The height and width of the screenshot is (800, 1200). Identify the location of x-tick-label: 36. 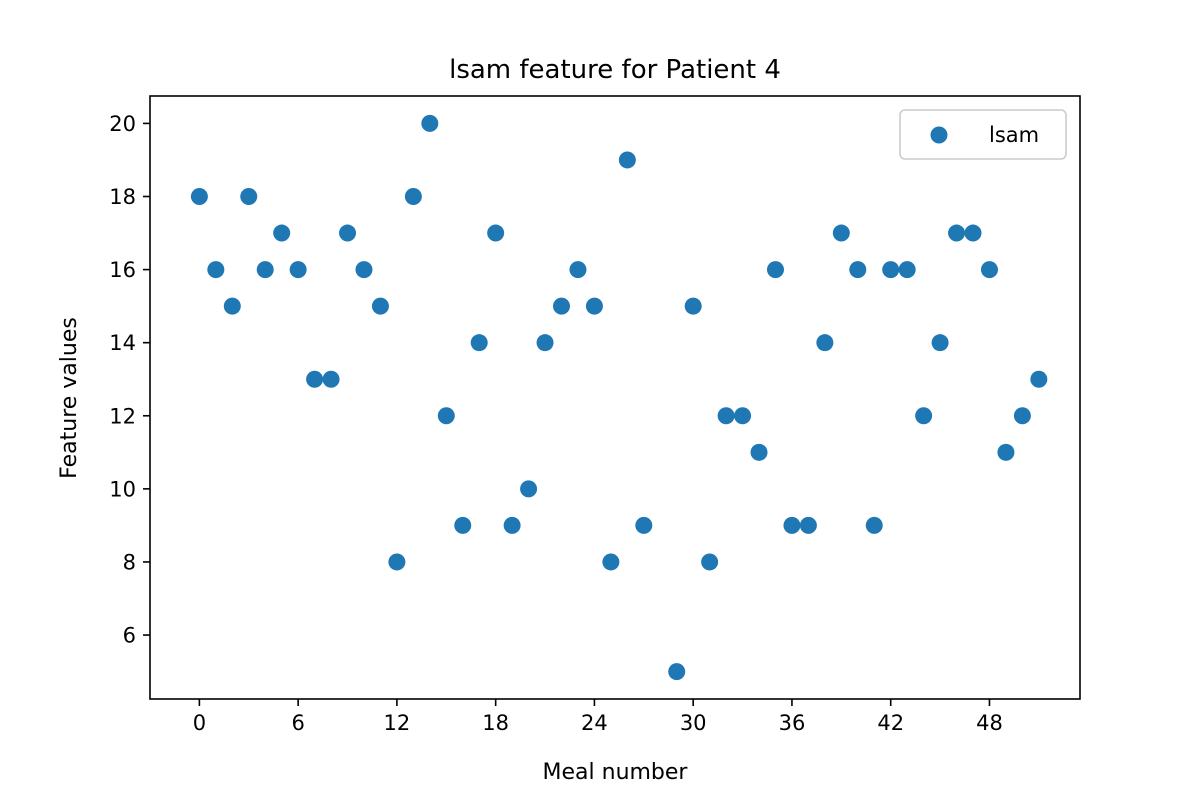
(792, 723).